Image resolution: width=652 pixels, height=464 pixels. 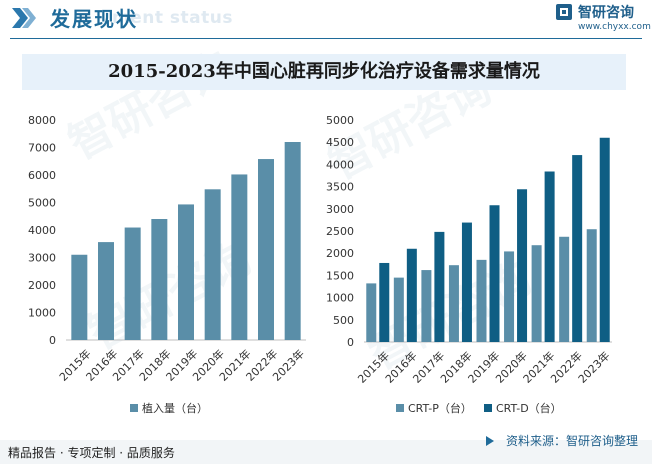 I want to click on footer-bar, so click(x=326, y=452).